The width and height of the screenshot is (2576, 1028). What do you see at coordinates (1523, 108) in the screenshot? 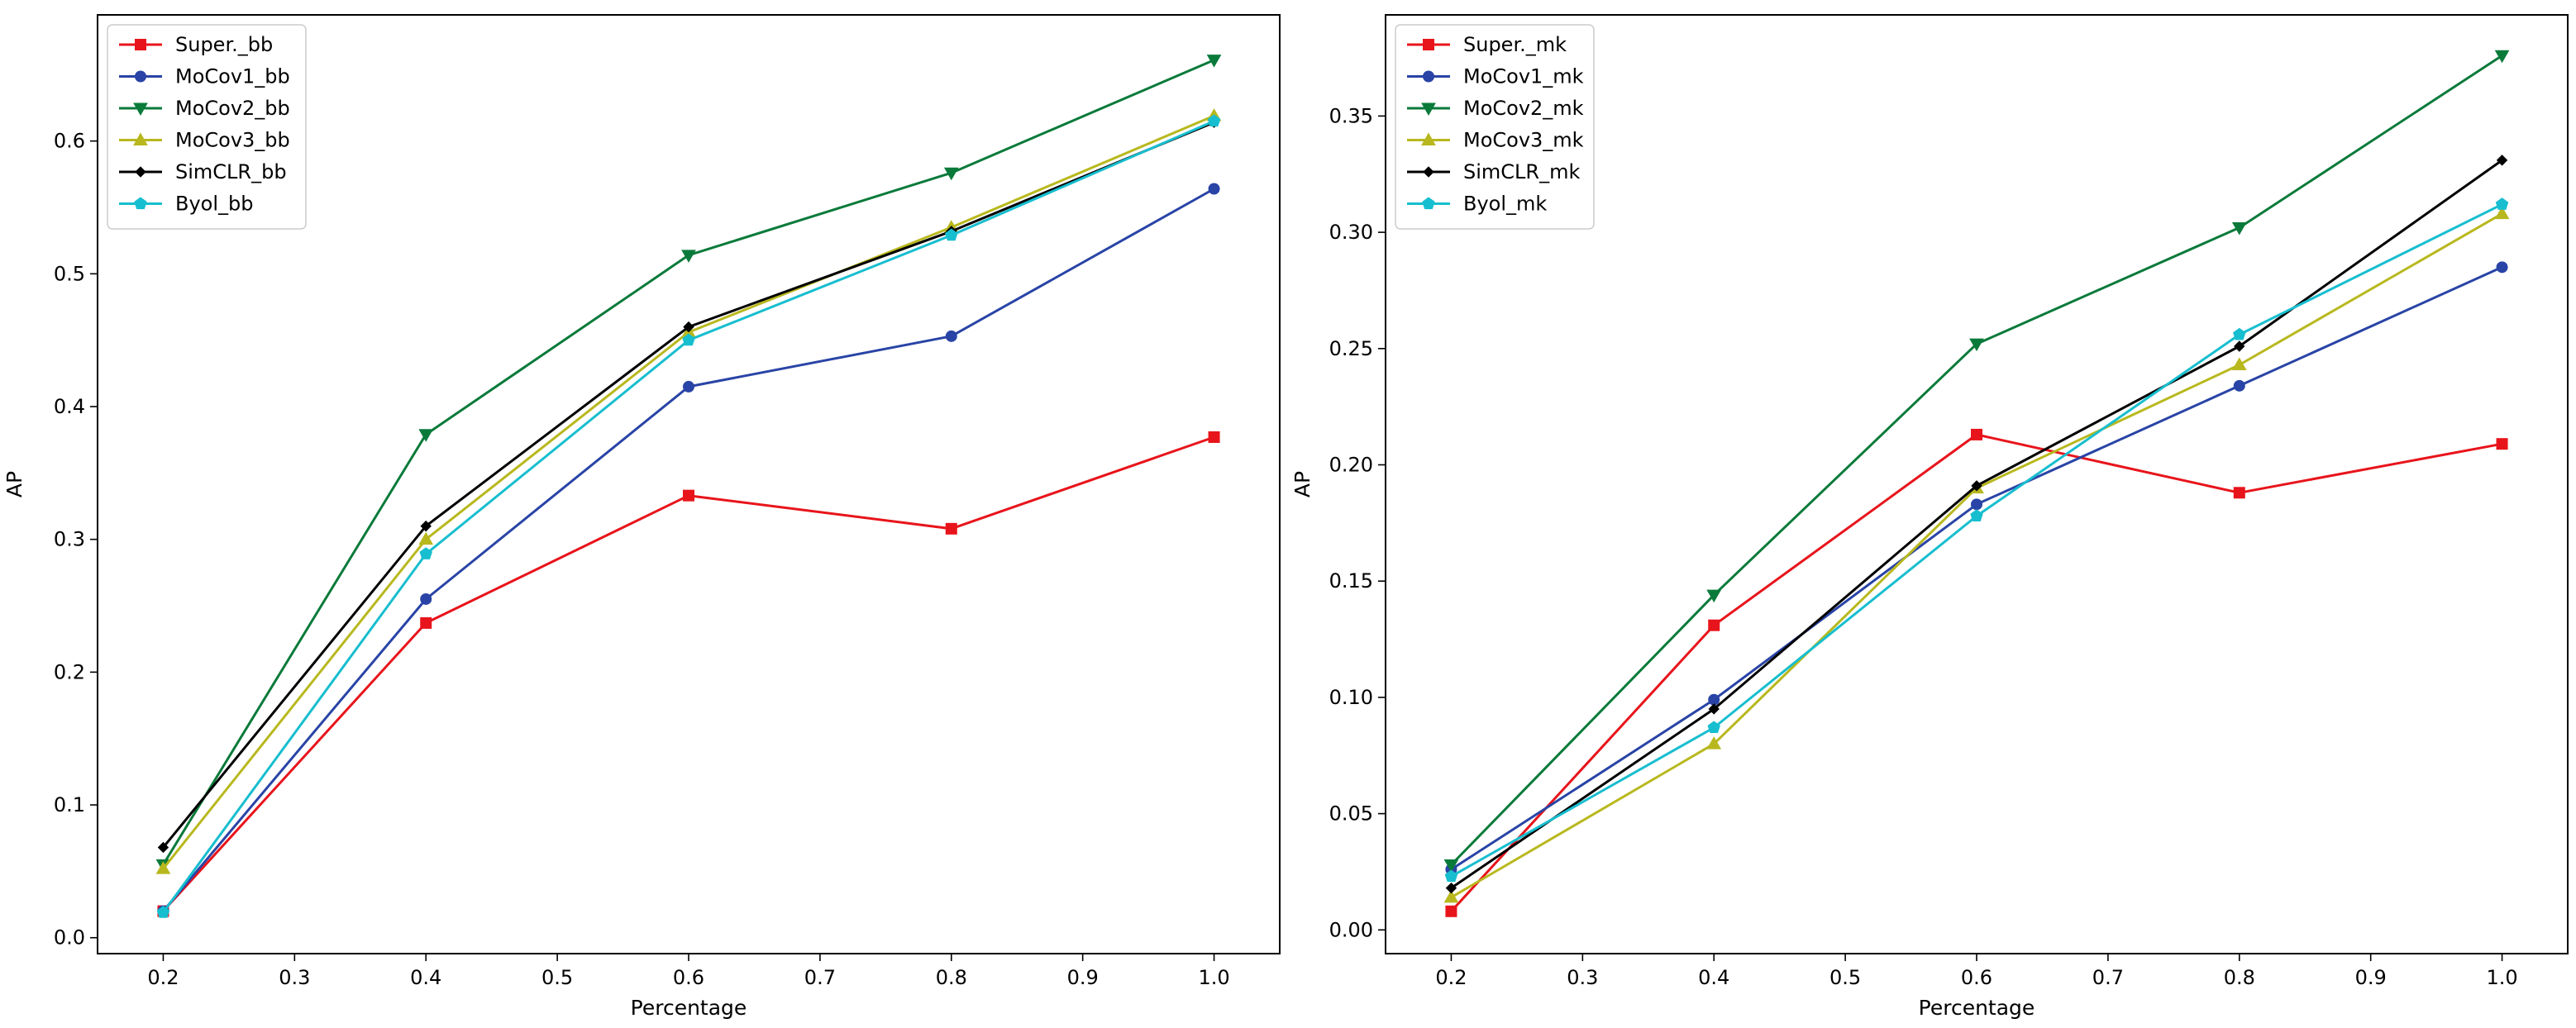
I see `legend-label: MoCov2_mk` at bounding box center [1523, 108].